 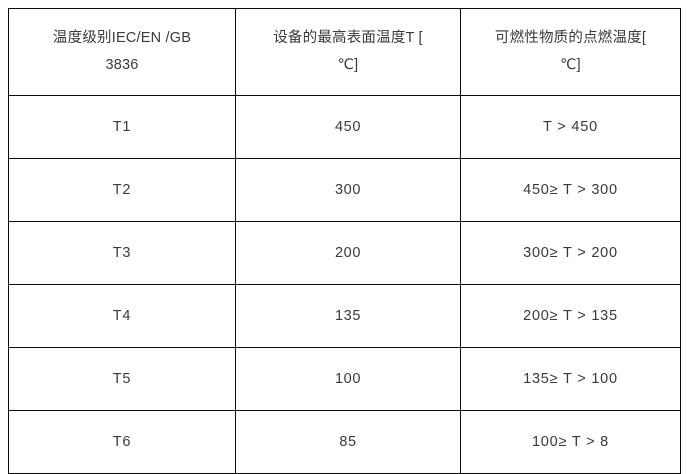 I want to click on column-header-temperature-class: 温度级别IEC/EN /GB 3836, so click(x=122, y=52).